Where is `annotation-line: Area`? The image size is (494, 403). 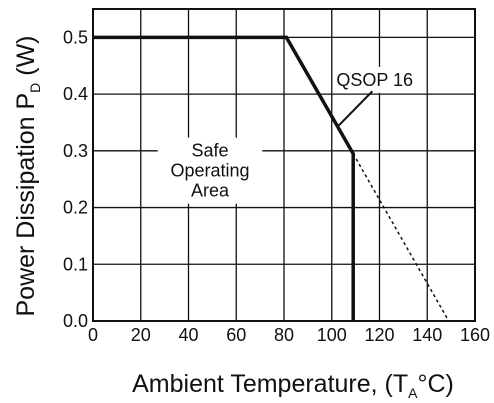 annotation-line: Area is located at coordinates (210, 191).